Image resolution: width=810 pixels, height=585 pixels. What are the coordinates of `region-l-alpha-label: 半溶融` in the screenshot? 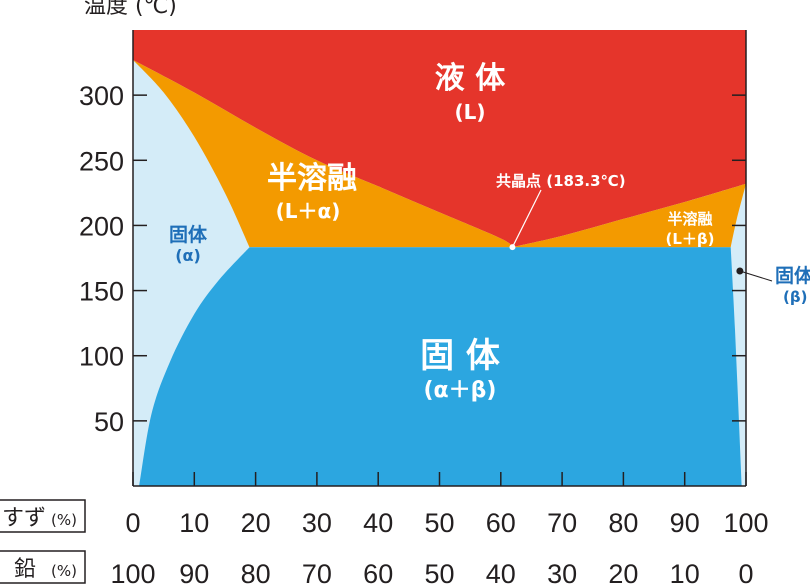 It's located at (312, 178).